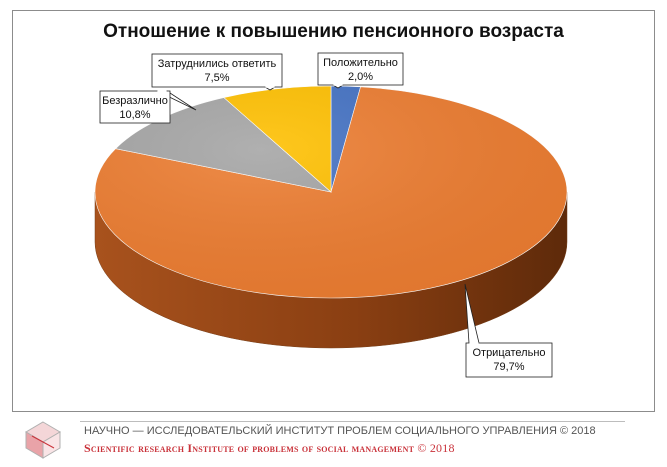  I want to click on callout-0: Положительно 2,0%, so click(360, 70).